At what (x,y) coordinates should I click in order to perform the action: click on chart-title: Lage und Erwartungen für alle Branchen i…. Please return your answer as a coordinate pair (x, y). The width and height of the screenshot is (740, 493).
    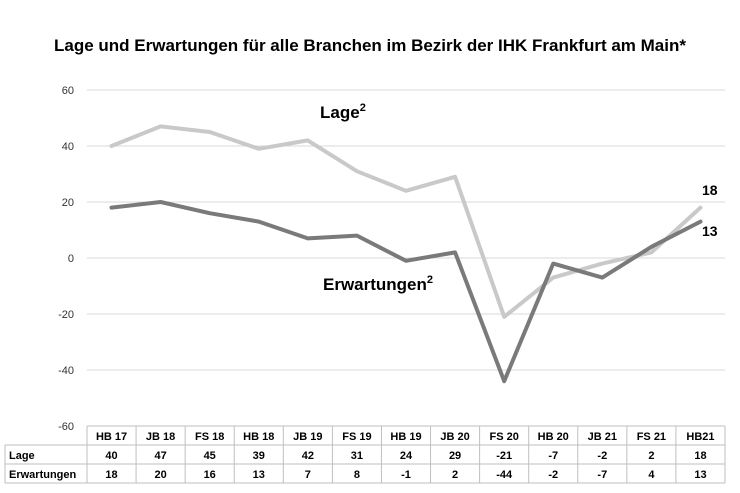
    Looking at the image, I should click on (370, 45).